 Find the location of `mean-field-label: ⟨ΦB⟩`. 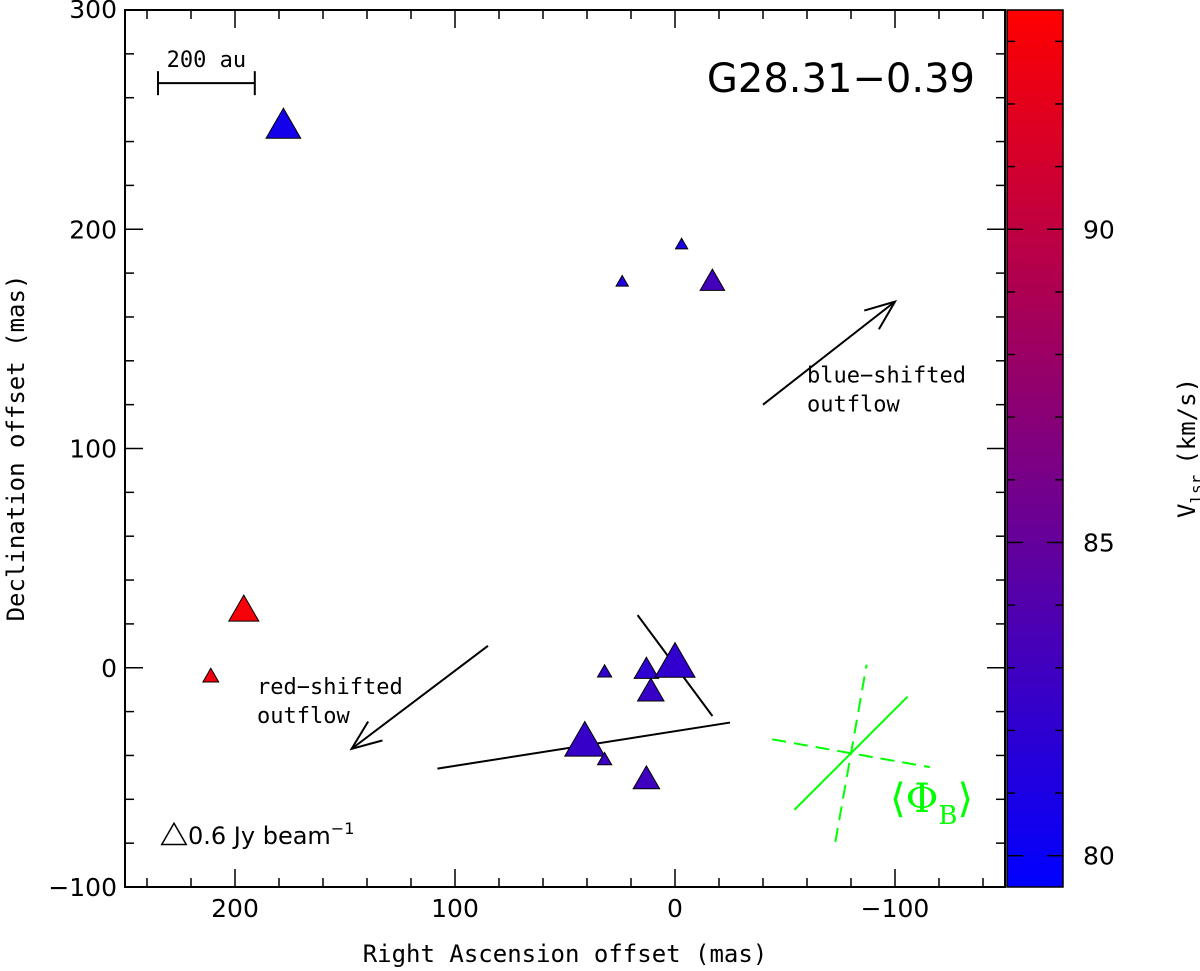

mean-field-label: ⟨ΦB⟩ is located at coordinates (931, 803).